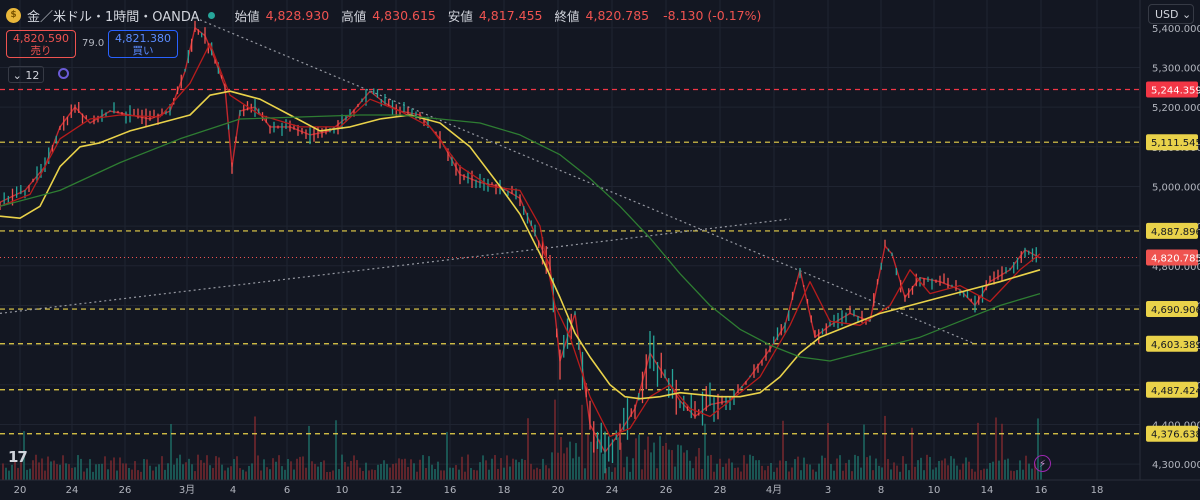 The height and width of the screenshot is (500, 1200). Describe the element at coordinates (1176, 108) in the screenshot. I see `price-tick-label: 5,200.000` at that location.